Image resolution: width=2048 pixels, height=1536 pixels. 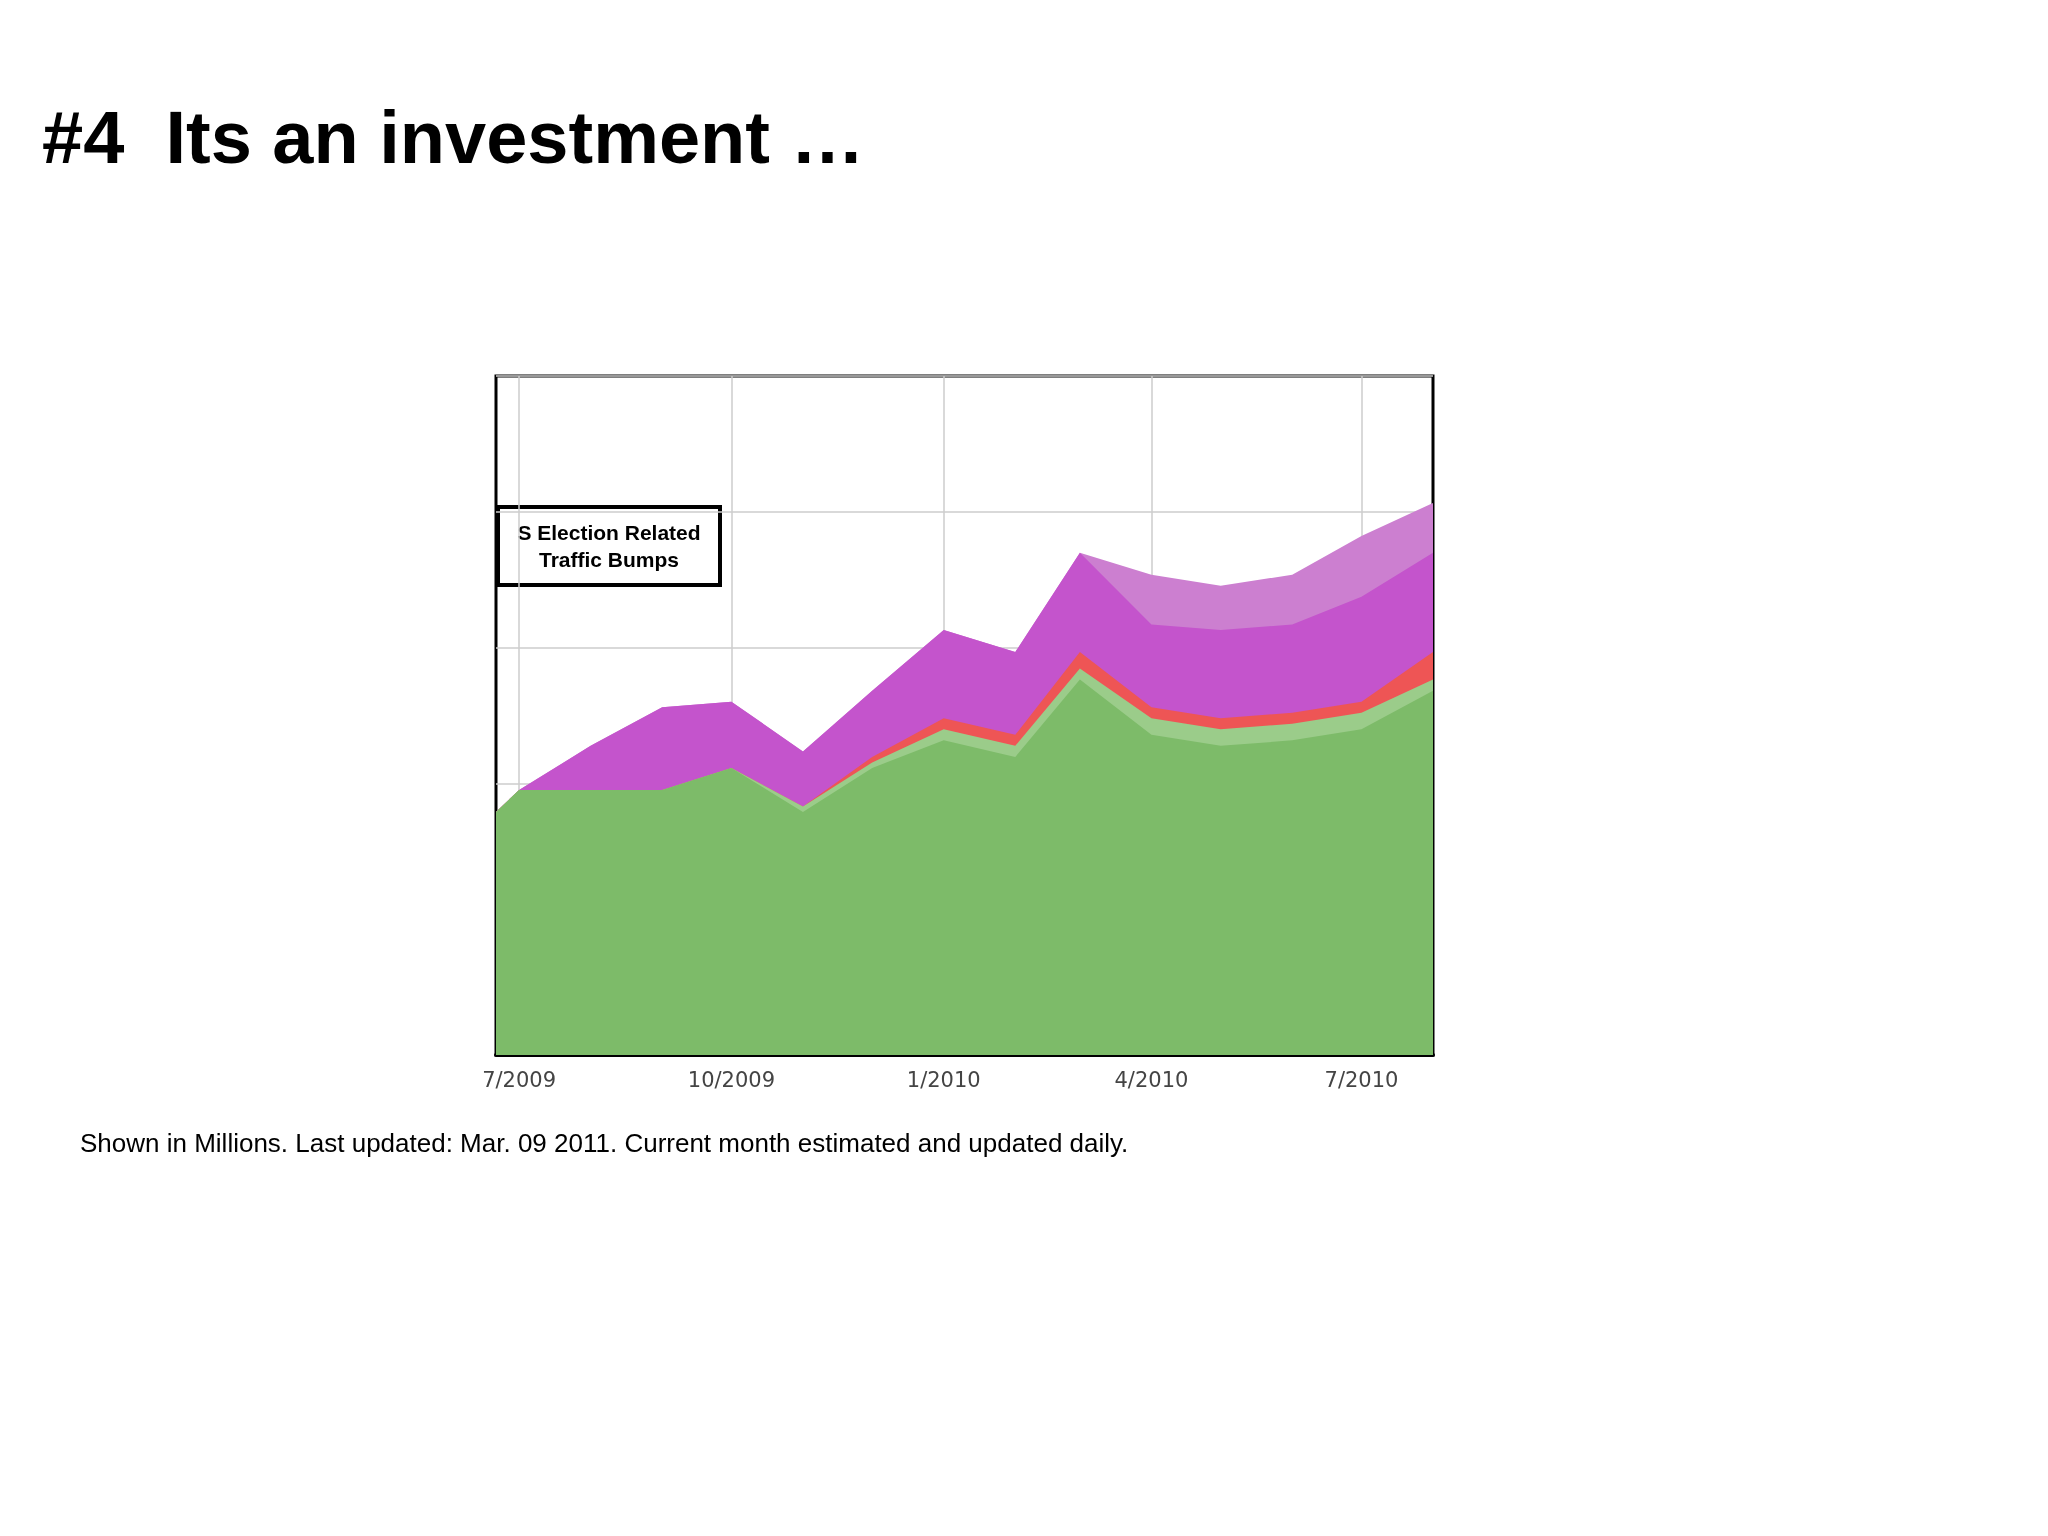 What do you see at coordinates (943, 1079) in the screenshot?
I see `x-tick-label: 1/2010` at bounding box center [943, 1079].